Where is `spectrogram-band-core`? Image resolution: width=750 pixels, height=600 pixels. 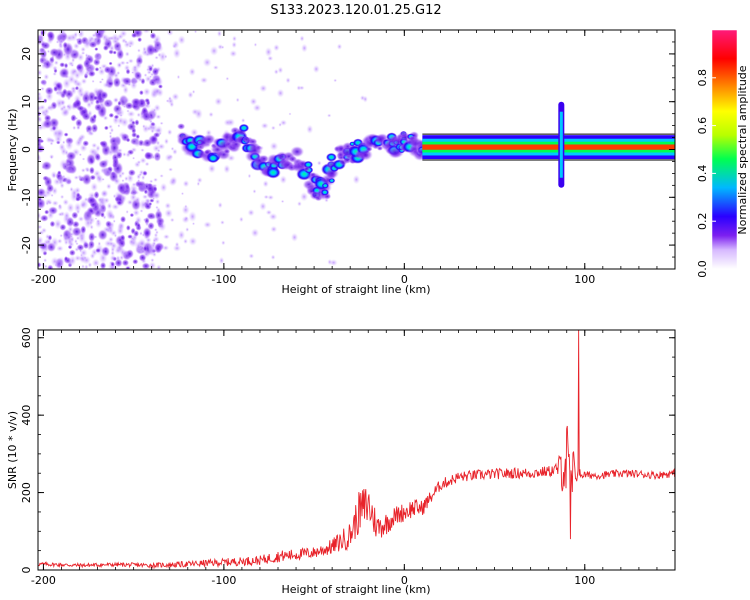 spectrogram-band-core is located at coordinates (548, 147).